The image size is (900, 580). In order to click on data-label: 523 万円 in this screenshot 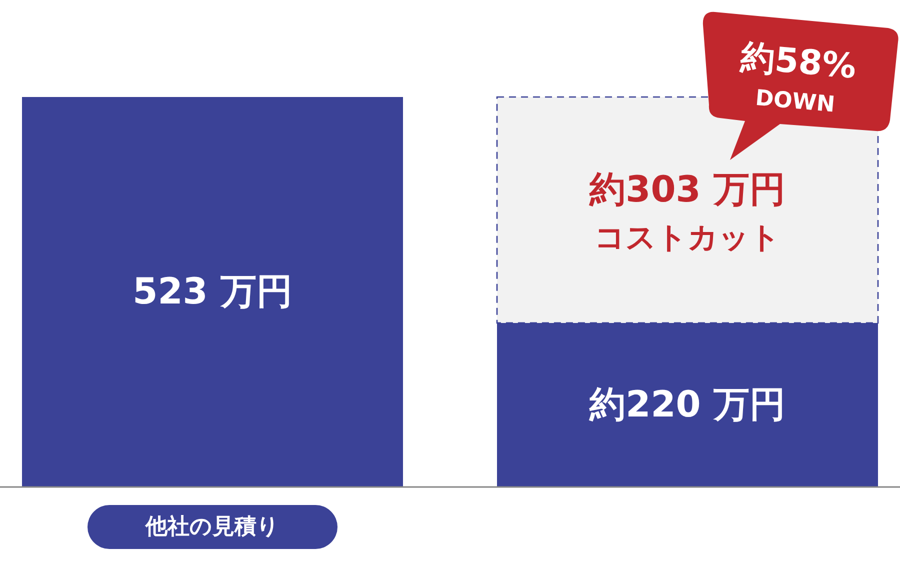, I will do `click(212, 292)`.